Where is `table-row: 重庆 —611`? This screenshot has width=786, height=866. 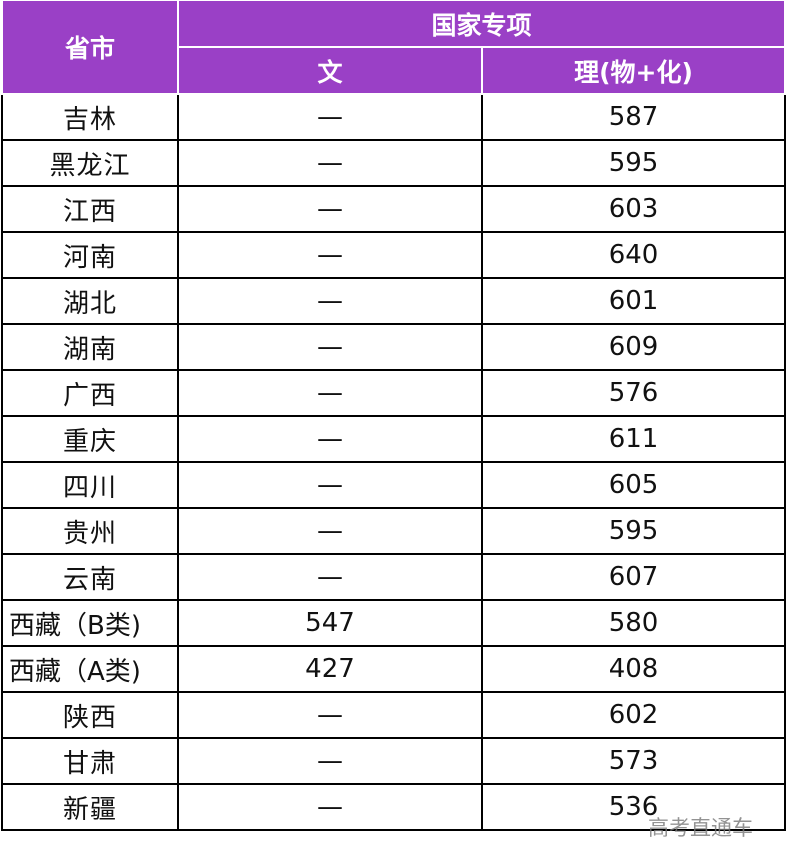
table-row: 重庆 —611 is located at coordinates (393, 439).